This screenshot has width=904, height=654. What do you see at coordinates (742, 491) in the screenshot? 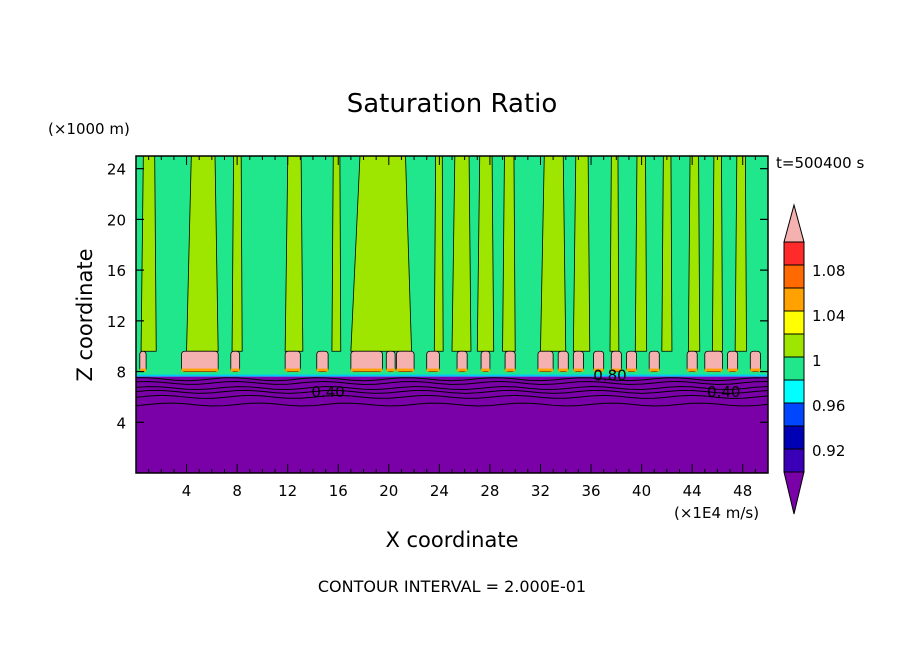
I see `x-tick-label: 48` at bounding box center [742, 491].